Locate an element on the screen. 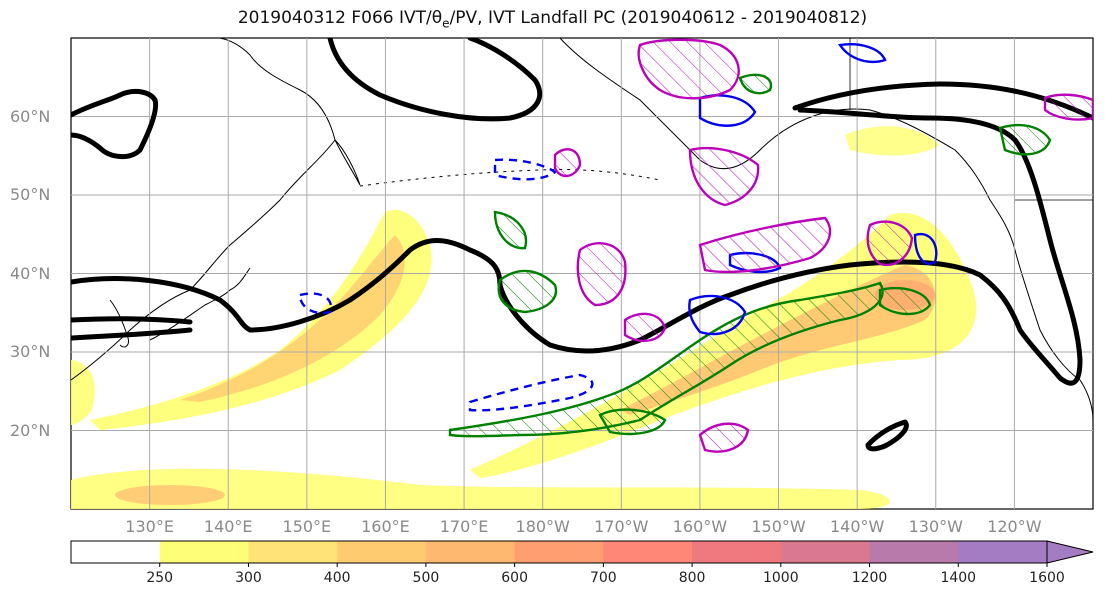 This screenshot has width=1105, height=603. lon-label: 140°E is located at coordinates (228, 526).